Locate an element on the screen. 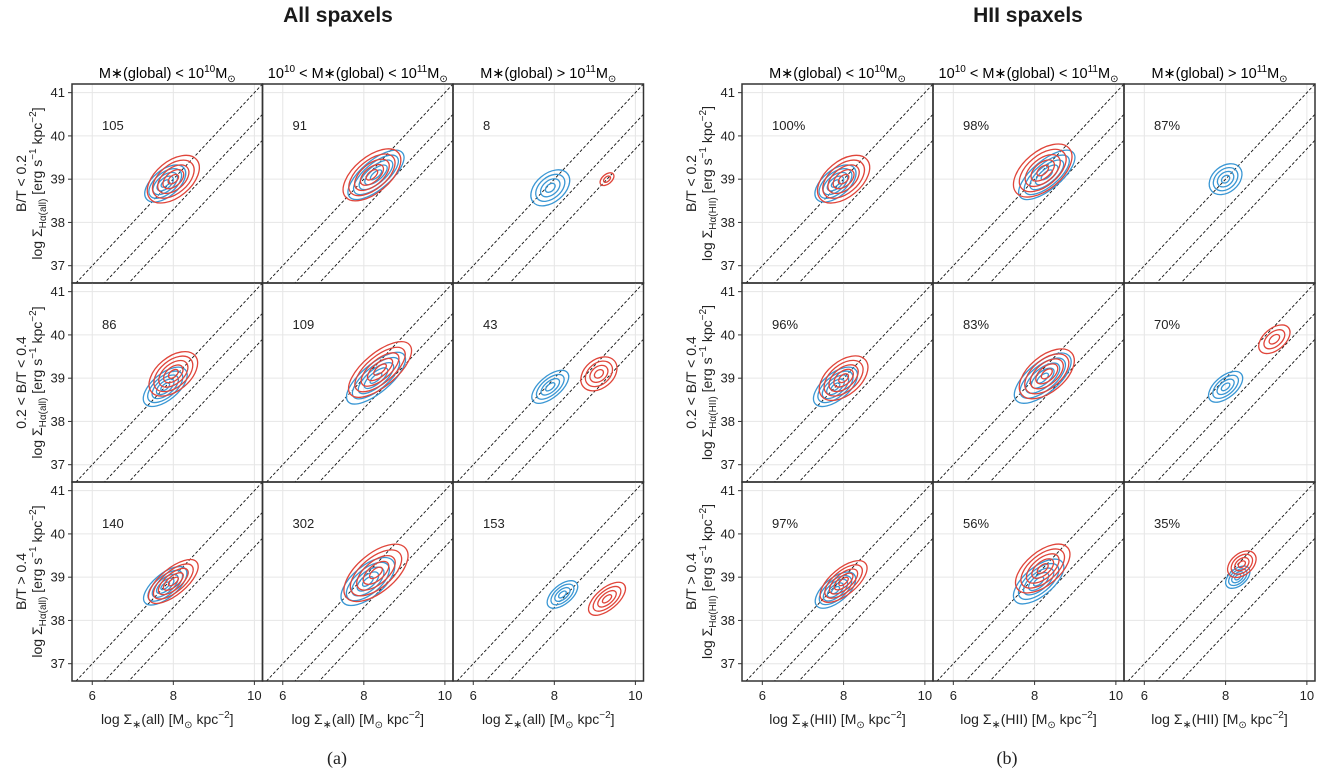 This screenshot has width=1327, height=777. panel-b-title: HII spaxels is located at coordinates (1028, 15).